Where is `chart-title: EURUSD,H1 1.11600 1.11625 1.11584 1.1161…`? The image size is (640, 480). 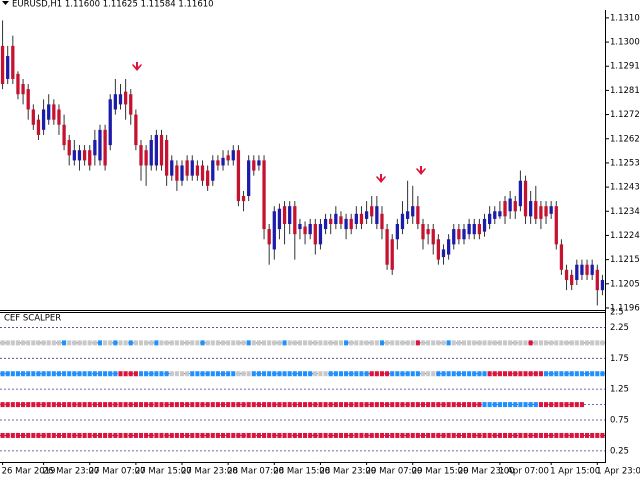
chart-title: EURUSD,H1 1.11600 1.11625 1.11584 1.1161… is located at coordinates (113, 5).